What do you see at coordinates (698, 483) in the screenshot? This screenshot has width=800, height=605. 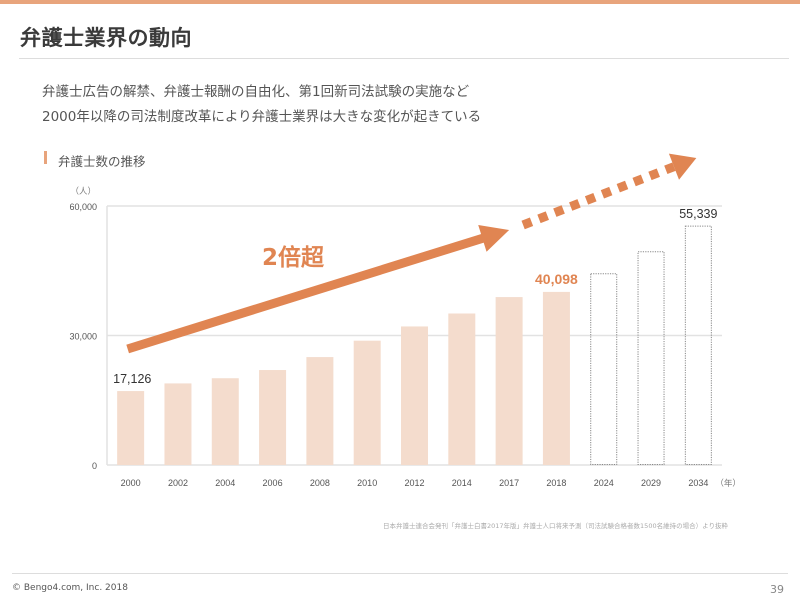 I see `x-tick-label: 2034` at bounding box center [698, 483].